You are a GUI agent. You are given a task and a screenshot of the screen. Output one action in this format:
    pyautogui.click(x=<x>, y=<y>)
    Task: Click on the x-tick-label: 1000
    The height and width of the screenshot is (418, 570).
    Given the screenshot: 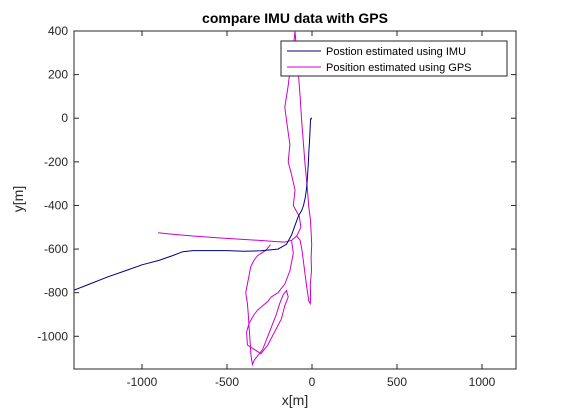 What is the action you would take?
    pyautogui.click(x=482, y=382)
    